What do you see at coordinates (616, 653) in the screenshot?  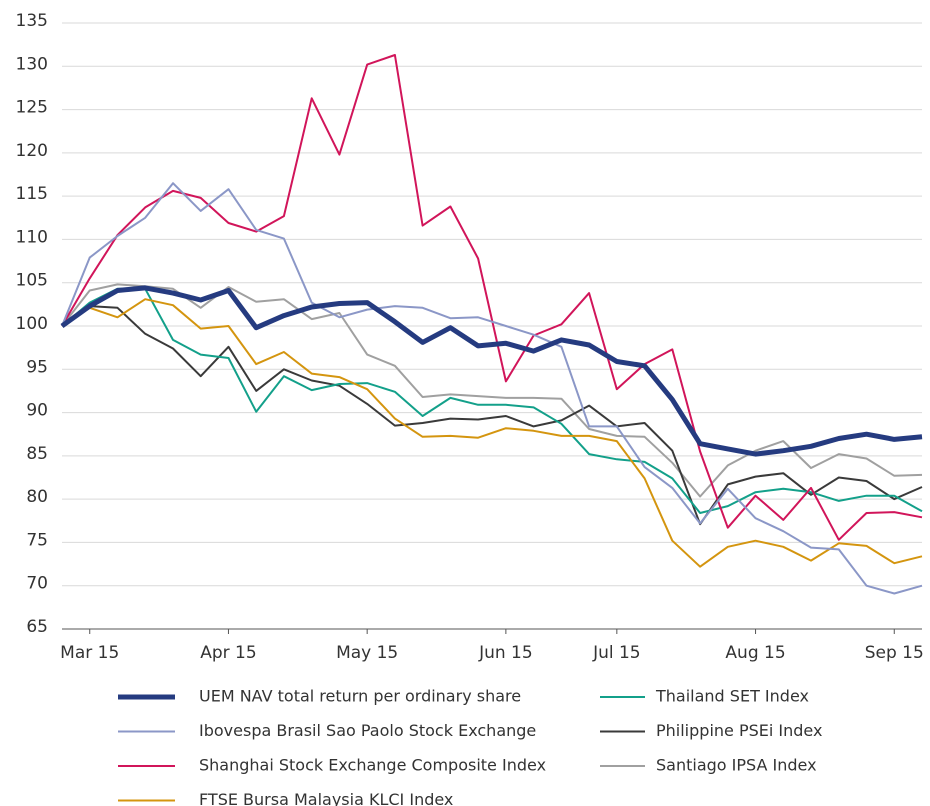 I see `x-tick-label: Jul 15` at bounding box center [616, 653].